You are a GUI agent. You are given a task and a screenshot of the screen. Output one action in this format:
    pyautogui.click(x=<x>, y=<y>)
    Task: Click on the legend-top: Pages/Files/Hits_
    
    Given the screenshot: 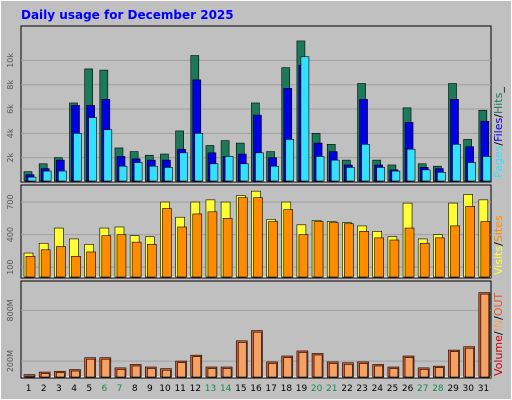 What is the action you would take?
    pyautogui.click(x=498, y=132)
    